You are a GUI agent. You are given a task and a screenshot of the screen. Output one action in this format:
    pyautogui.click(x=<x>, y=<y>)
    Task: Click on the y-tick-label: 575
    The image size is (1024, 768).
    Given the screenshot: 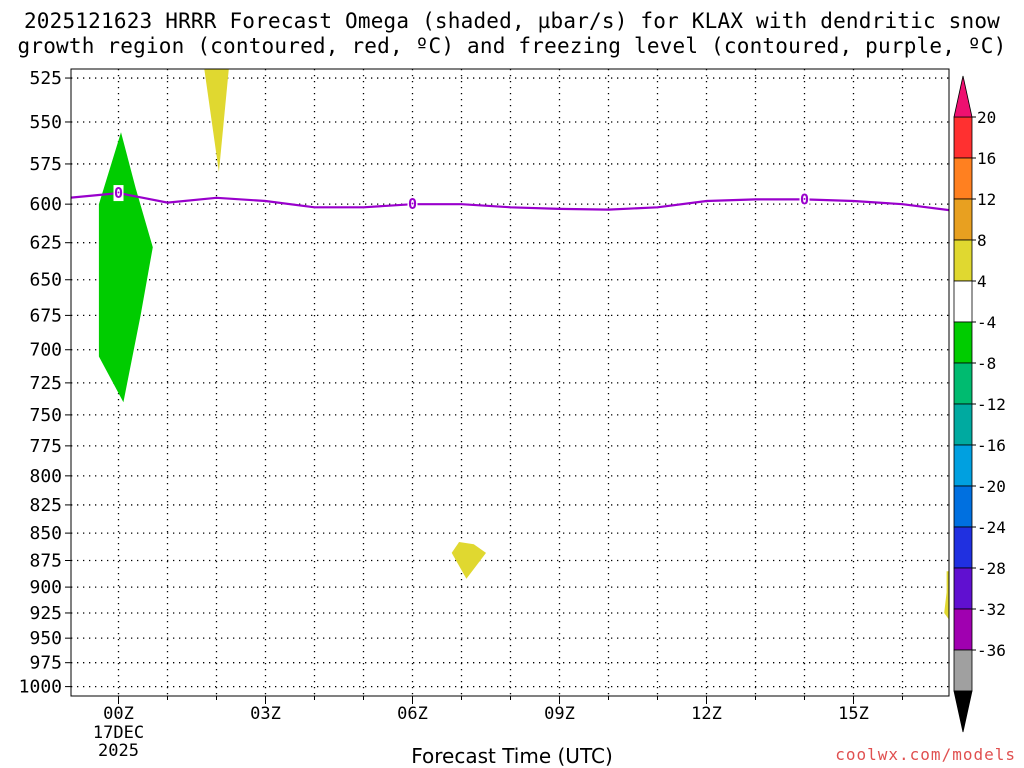 What is the action you would take?
    pyautogui.click(x=45, y=164)
    